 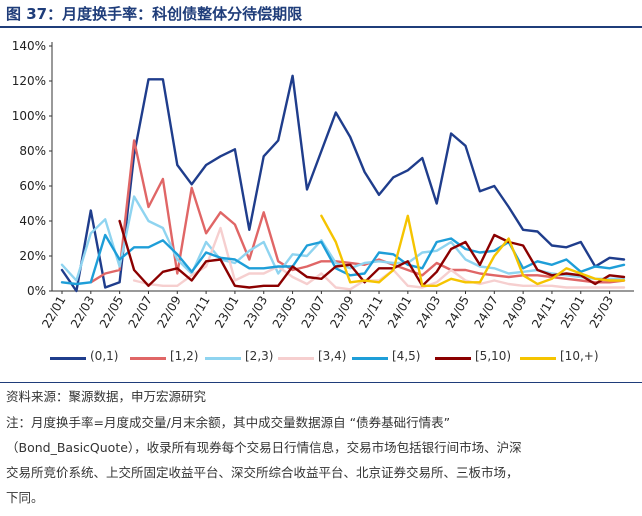 I want to click on figure-title: 图 37：月度换手率：科创债整体分待偿期限, so click(x=154, y=14).